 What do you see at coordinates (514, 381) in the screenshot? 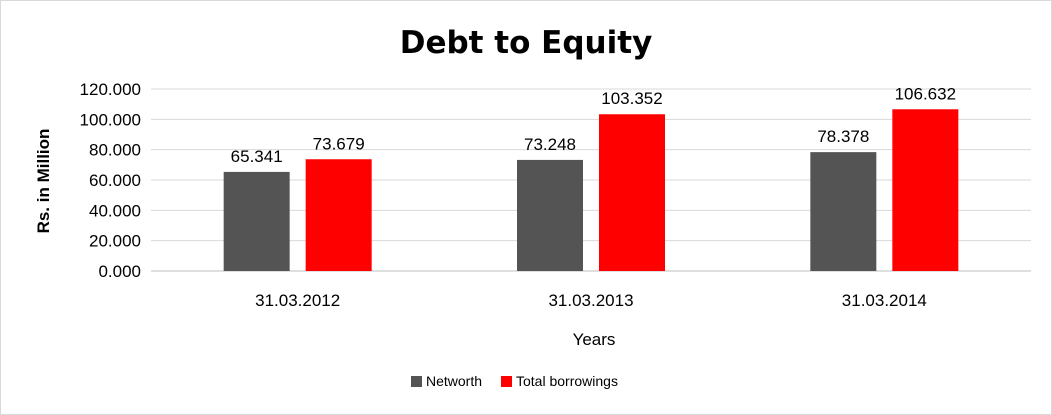
I see `legend: Networth Total borrowings` at bounding box center [514, 381].